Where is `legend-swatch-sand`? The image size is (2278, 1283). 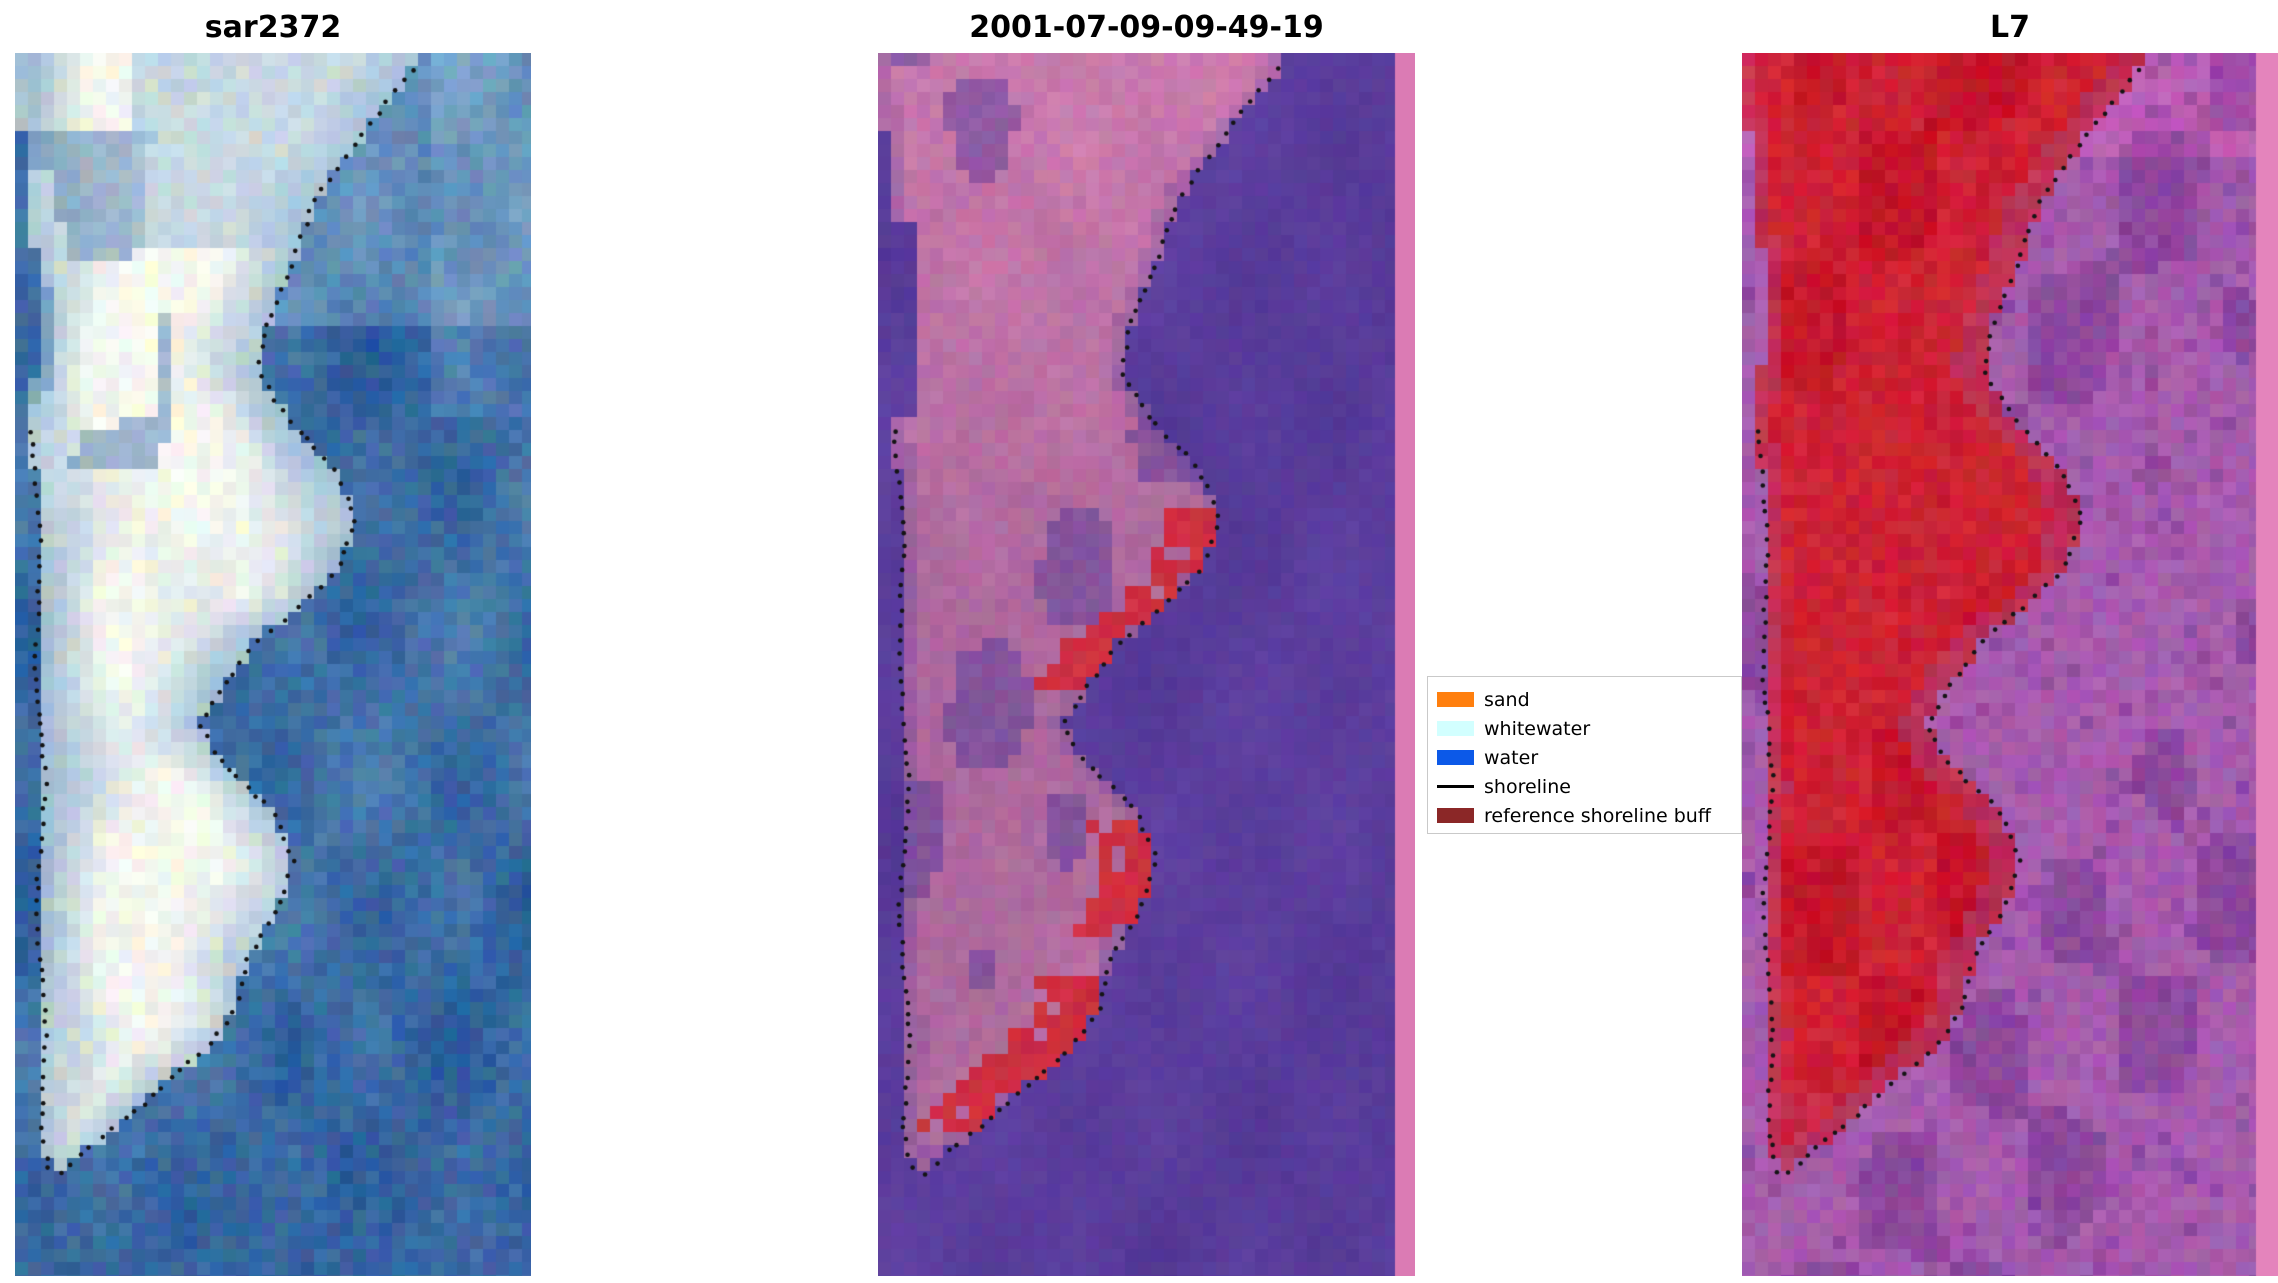
legend-swatch-sand is located at coordinates (1455, 699).